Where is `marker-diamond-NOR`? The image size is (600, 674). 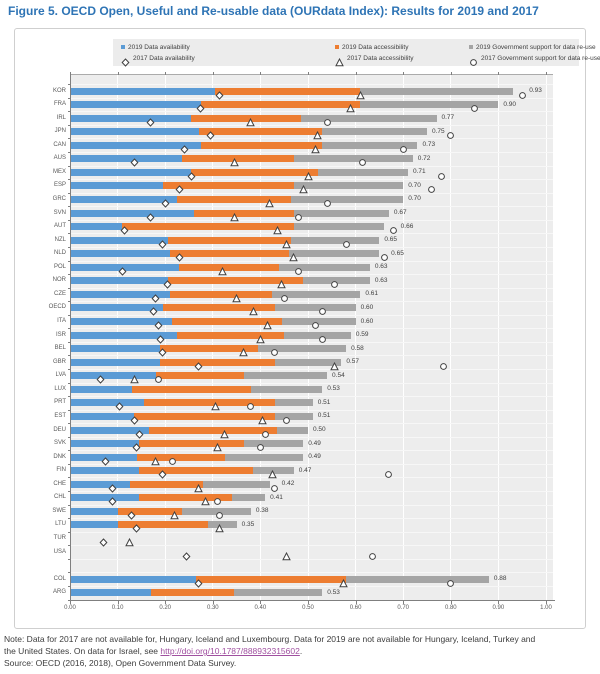 marker-diamond-NOR is located at coordinates (167, 283).